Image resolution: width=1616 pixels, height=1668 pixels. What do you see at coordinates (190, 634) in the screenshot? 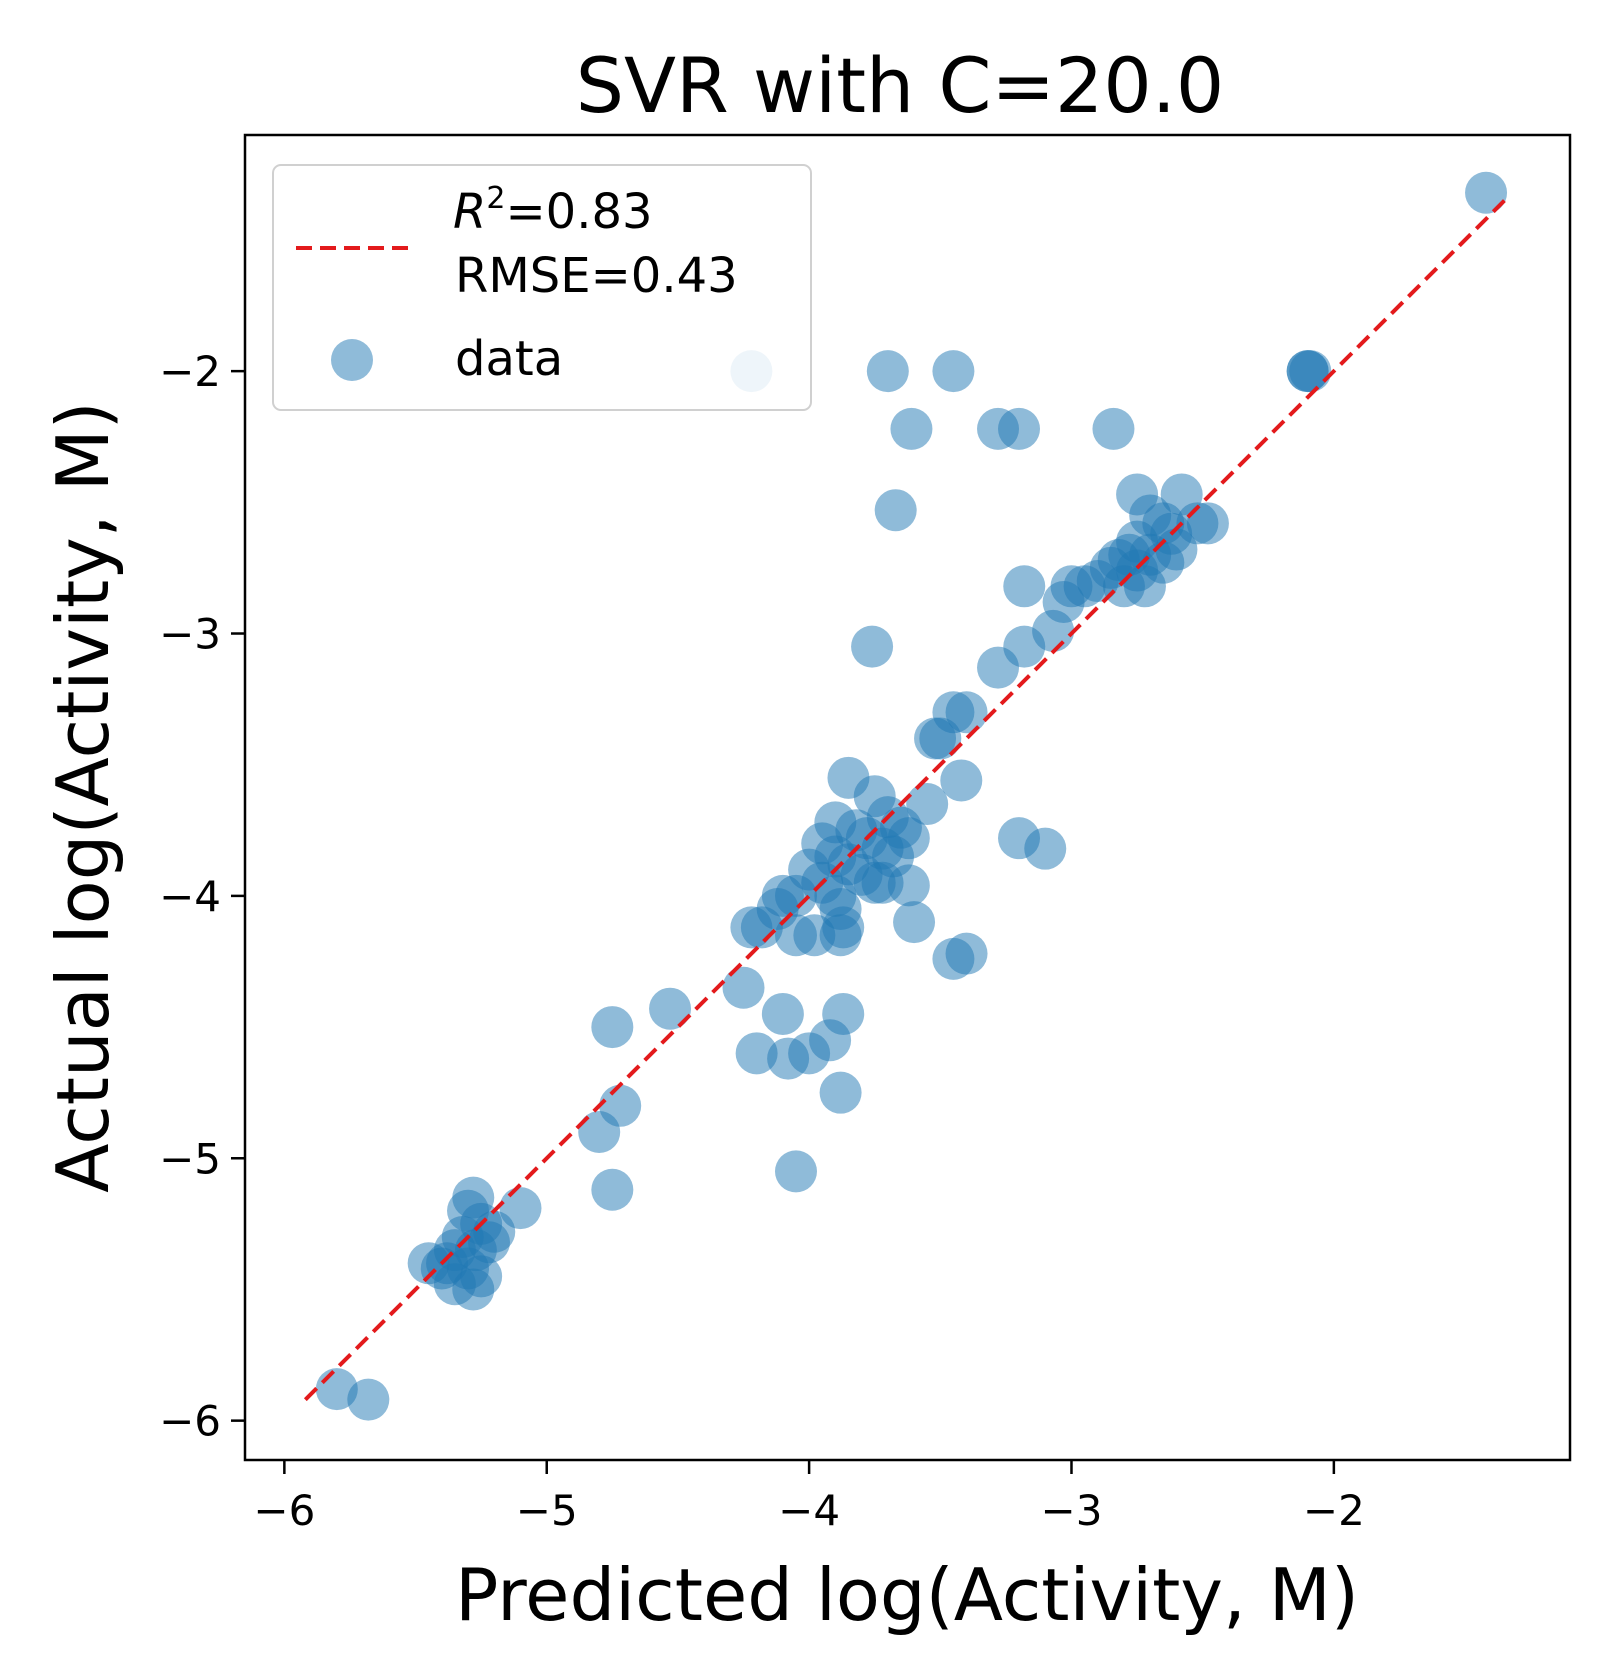
I see `y-tick-label: −3` at bounding box center [190, 634].